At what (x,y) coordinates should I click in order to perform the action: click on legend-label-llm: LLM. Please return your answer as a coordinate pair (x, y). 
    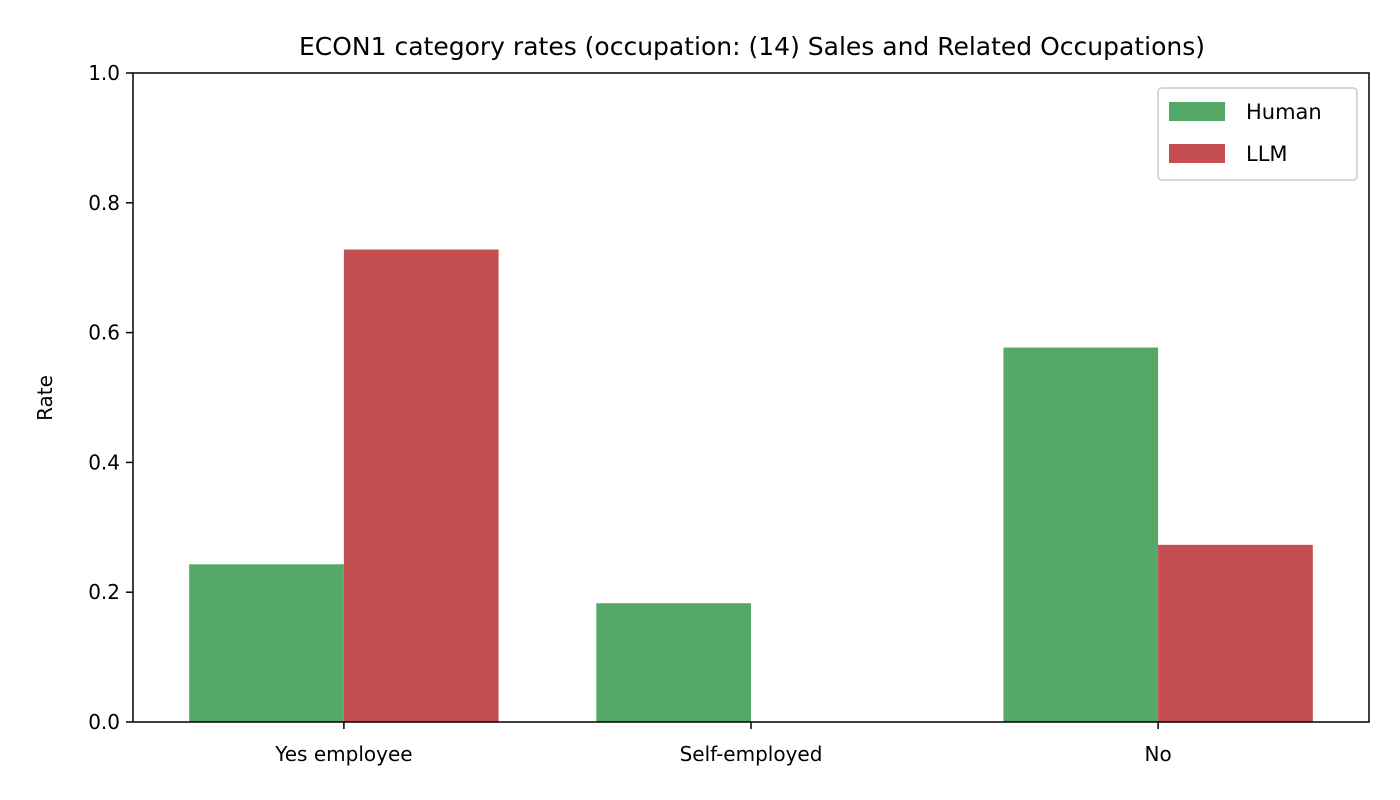
    Looking at the image, I should click on (1267, 154).